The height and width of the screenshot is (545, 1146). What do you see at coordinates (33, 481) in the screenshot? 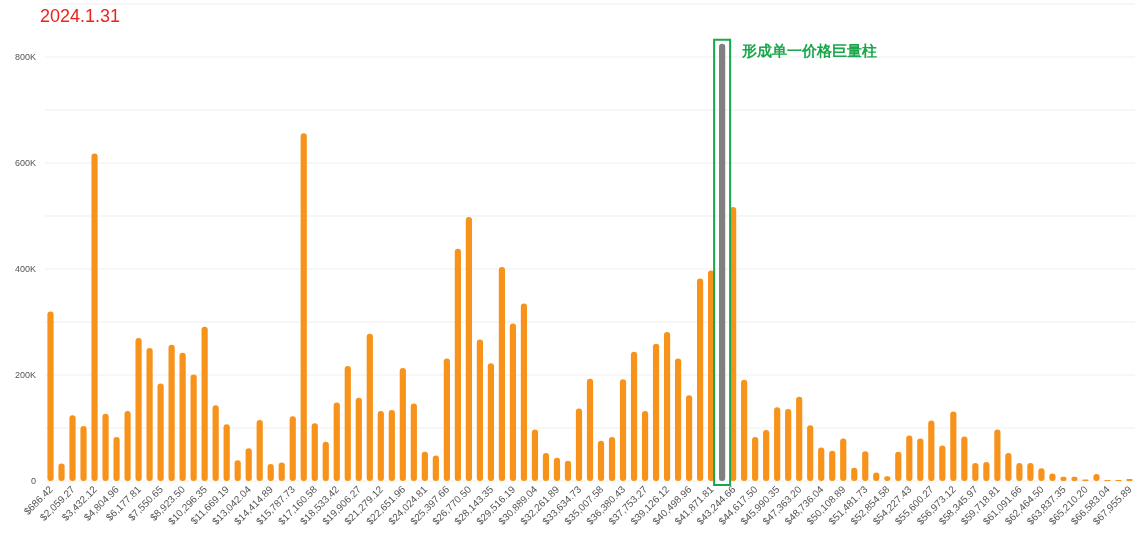
I see `y-tick-label: 0` at bounding box center [33, 481].